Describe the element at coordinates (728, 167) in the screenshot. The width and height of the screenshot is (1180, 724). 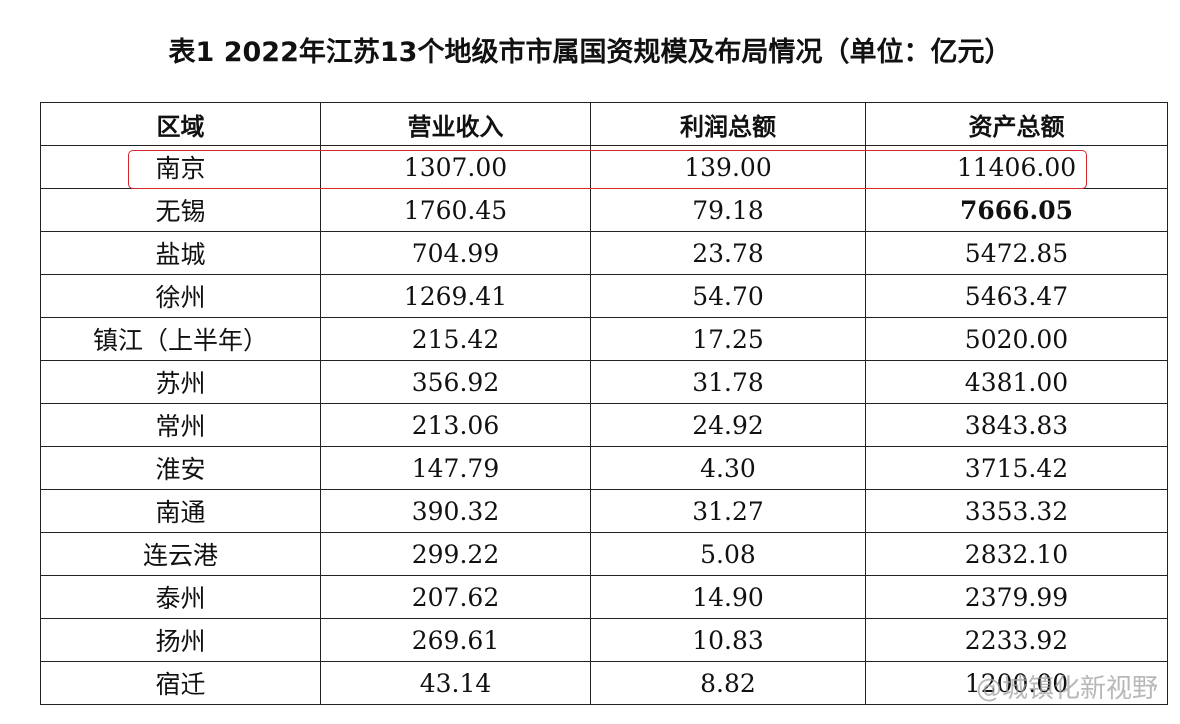
I see `table-cell: 139.00` at that location.